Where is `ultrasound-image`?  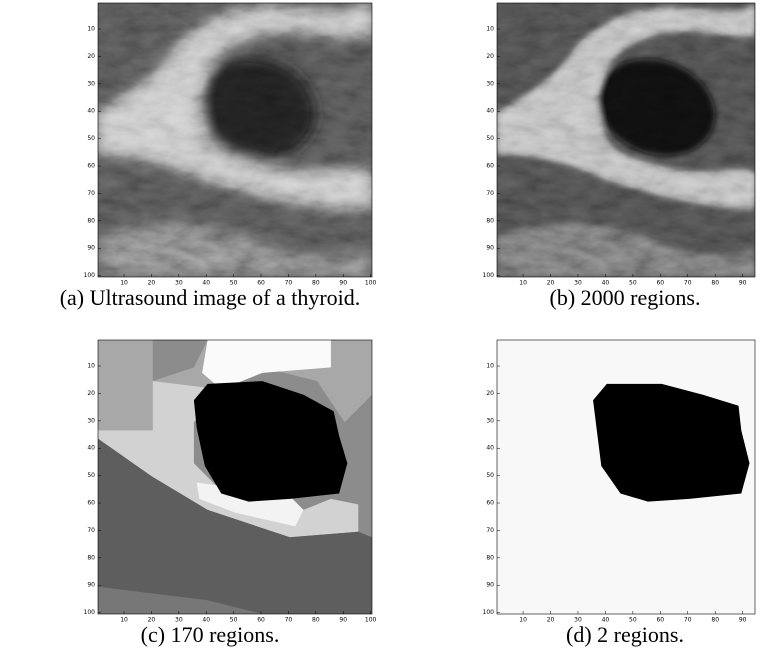 ultrasound-image is located at coordinates (235, 140).